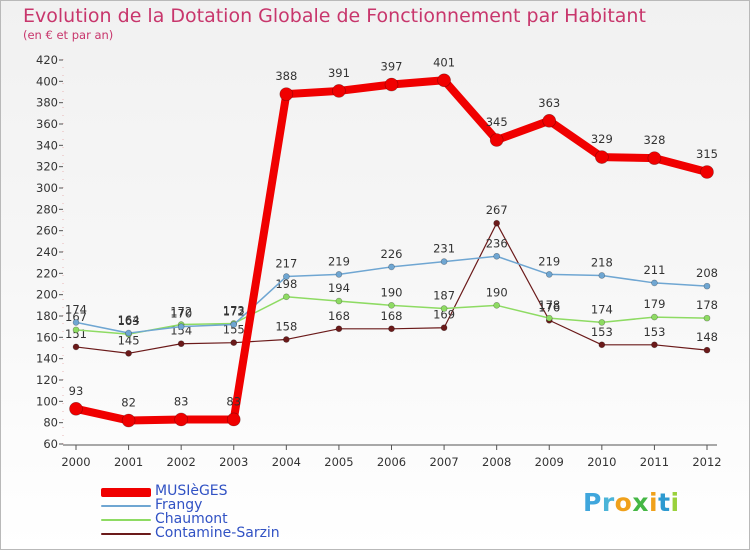 This screenshot has height=550, width=750. Describe the element at coordinates (128, 462) in the screenshot. I see `x-tick-label: 2001` at that location.